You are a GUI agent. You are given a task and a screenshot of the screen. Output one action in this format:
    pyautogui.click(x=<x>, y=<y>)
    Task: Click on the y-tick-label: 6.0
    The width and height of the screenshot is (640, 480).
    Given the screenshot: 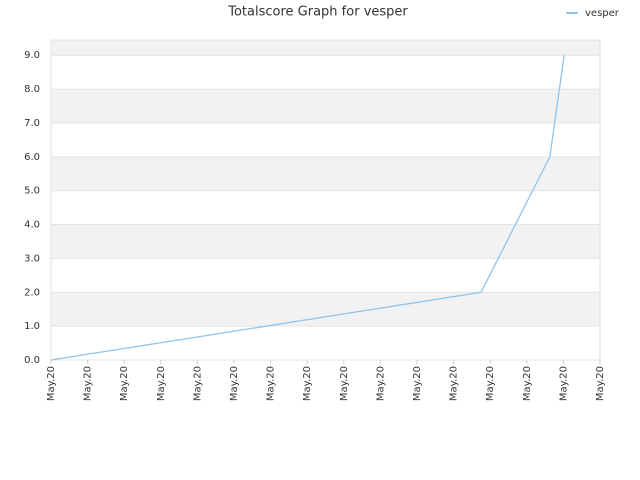 What is the action you would take?
    pyautogui.click(x=32, y=157)
    